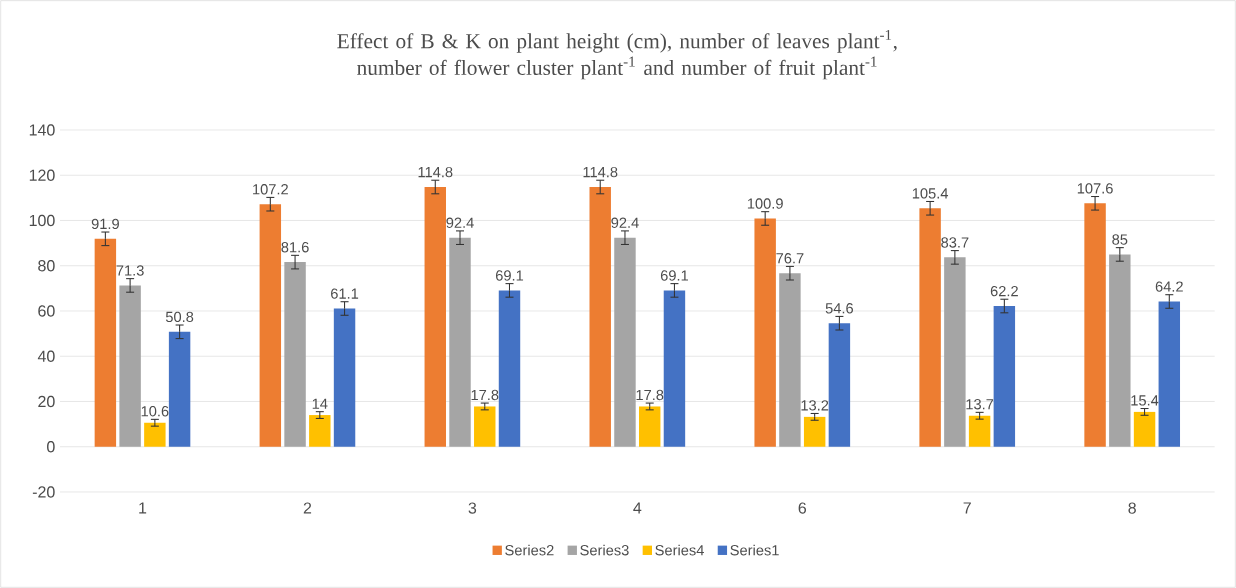  What do you see at coordinates (967, 508) in the screenshot?
I see `x-tick-label: 7` at bounding box center [967, 508].